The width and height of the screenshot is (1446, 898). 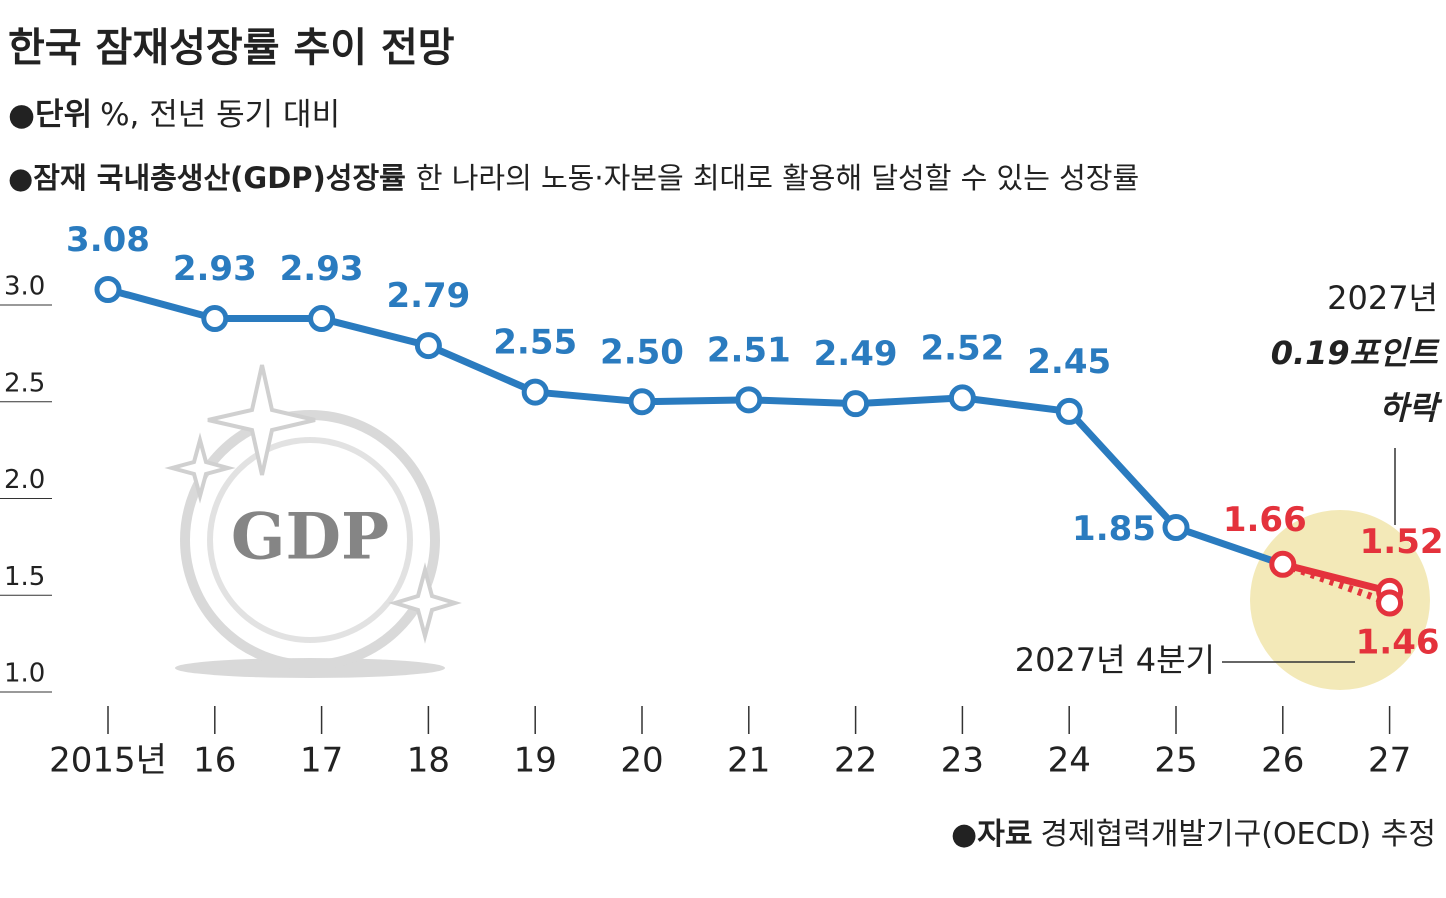 What do you see at coordinates (991, 834) in the screenshot?
I see `source-label: ●자료` at bounding box center [991, 834].